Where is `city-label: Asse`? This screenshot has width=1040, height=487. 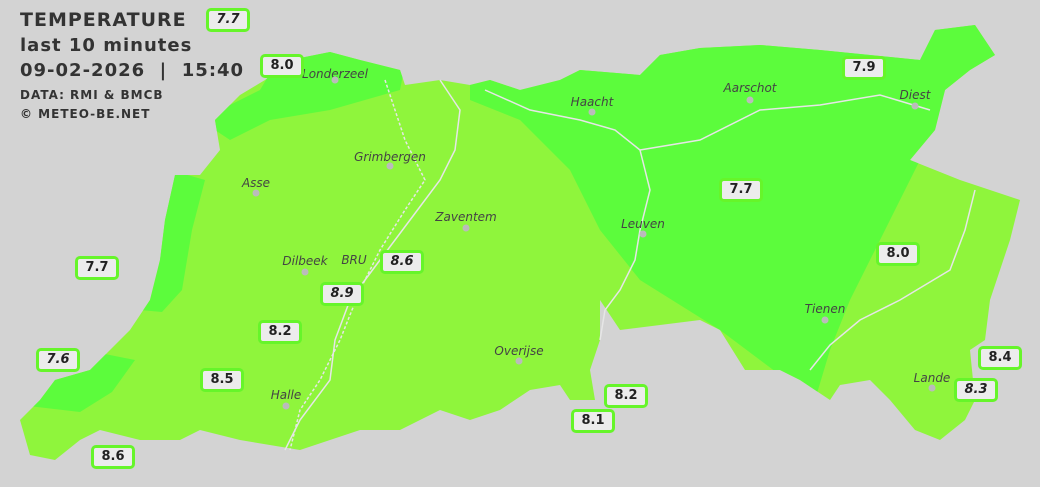
city-label: Asse is located at coordinates (256, 183).